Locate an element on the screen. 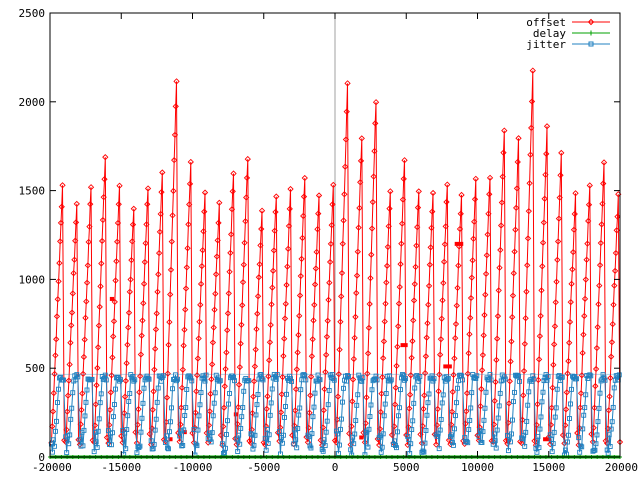 Image resolution: width=640 pixels, height=480 pixels. y-tick-label: 2000 is located at coordinates (32, 102).